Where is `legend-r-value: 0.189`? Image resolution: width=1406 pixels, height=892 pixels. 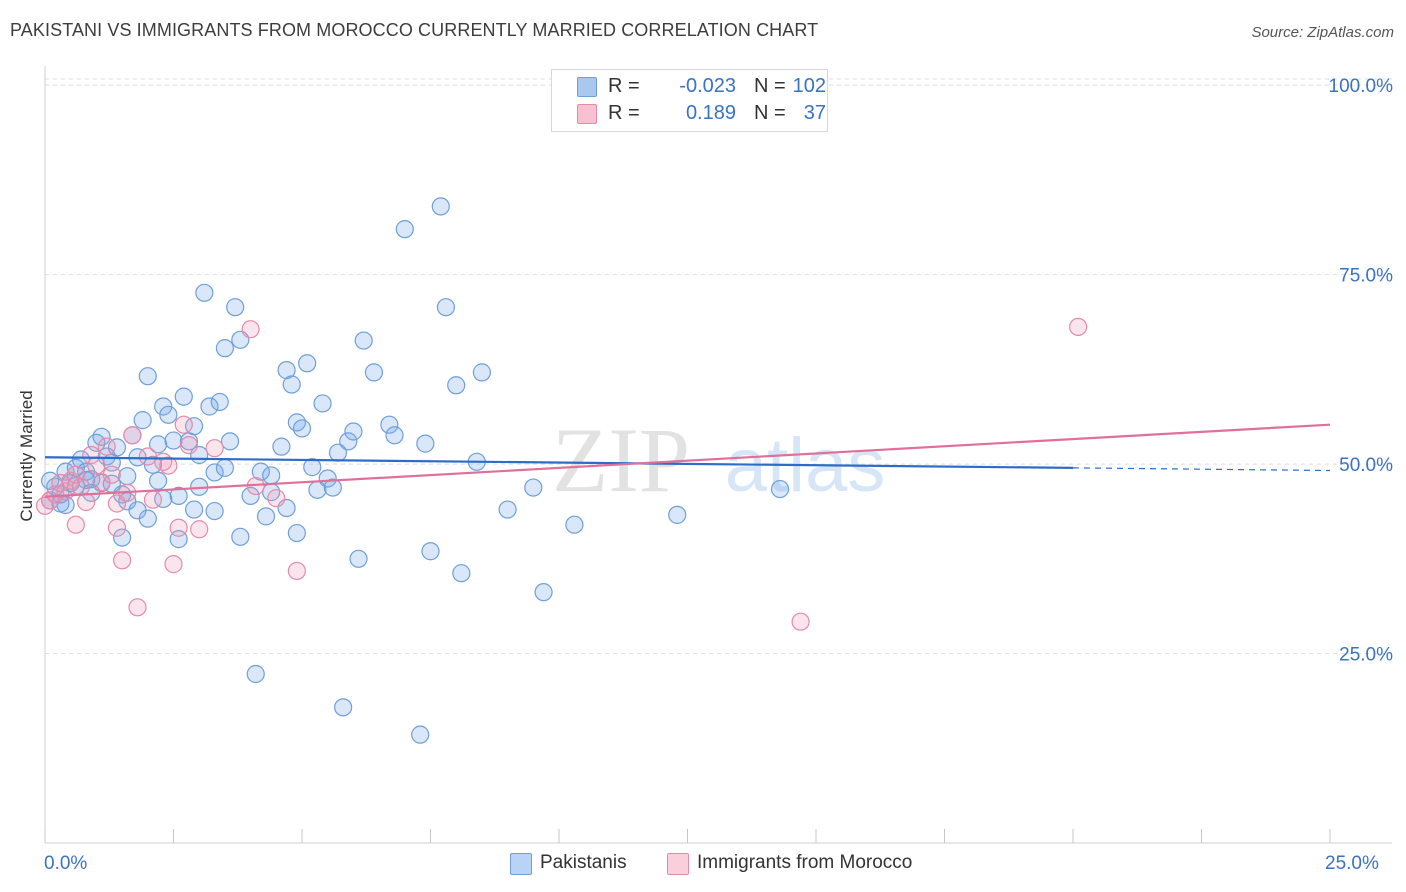
legend-r-value: 0.189 is located at coordinates (710, 113).